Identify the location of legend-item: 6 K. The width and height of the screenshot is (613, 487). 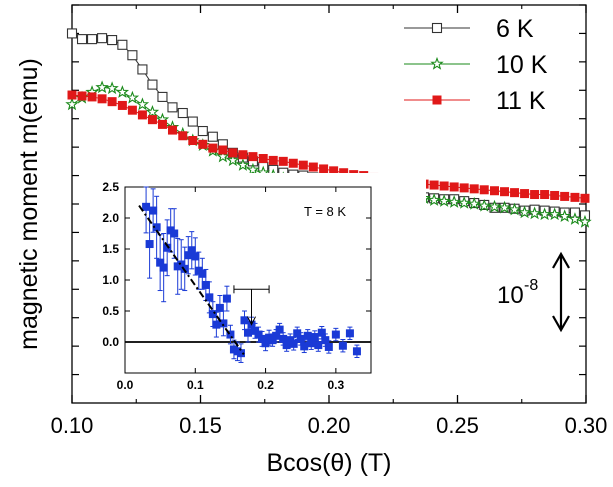
(469, 29).